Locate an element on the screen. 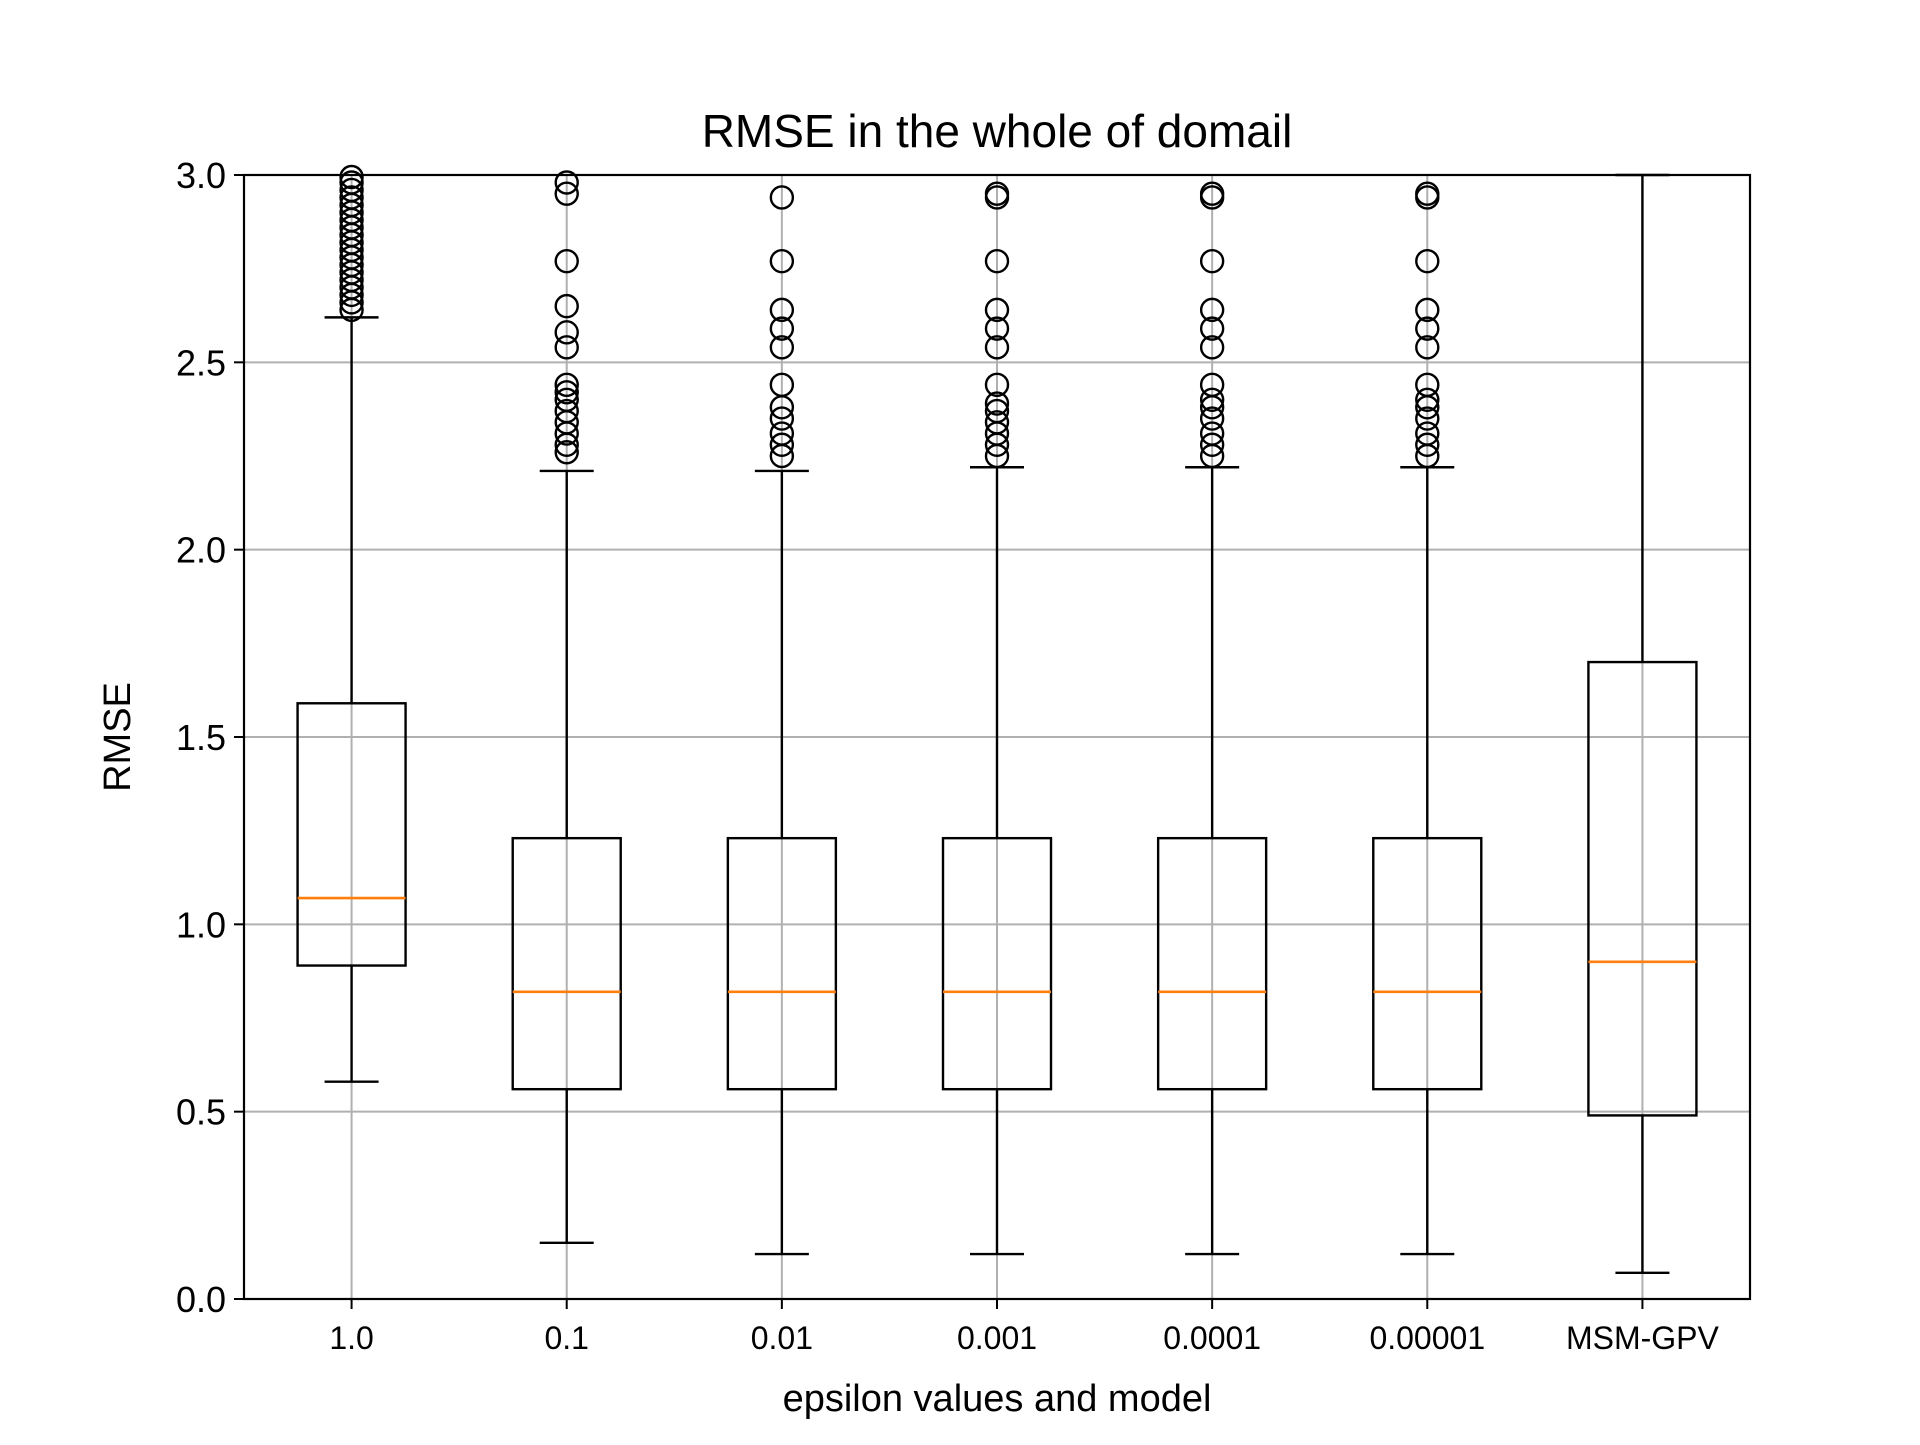 Image resolution: width=1920 pixels, height=1445 pixels. y-tick-label: 1.5 is located at coordinates (201, 737).